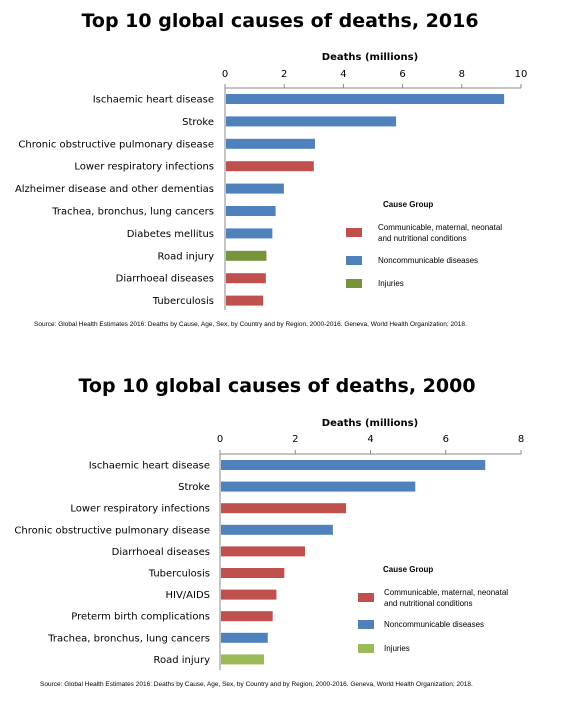 The image size is (587, 702). What do you see at coordinates (165, 279) in the screenshot?
I see `chart-2016-category-label: Diarrhoeal diseases` at bounding box center [165, 279].